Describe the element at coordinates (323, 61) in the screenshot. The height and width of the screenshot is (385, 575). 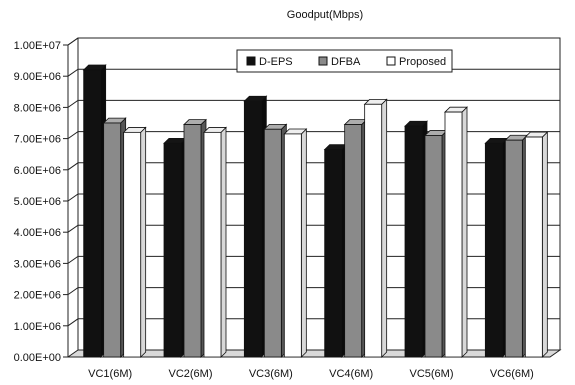
I see `legend-swatch-dfba` at that location.